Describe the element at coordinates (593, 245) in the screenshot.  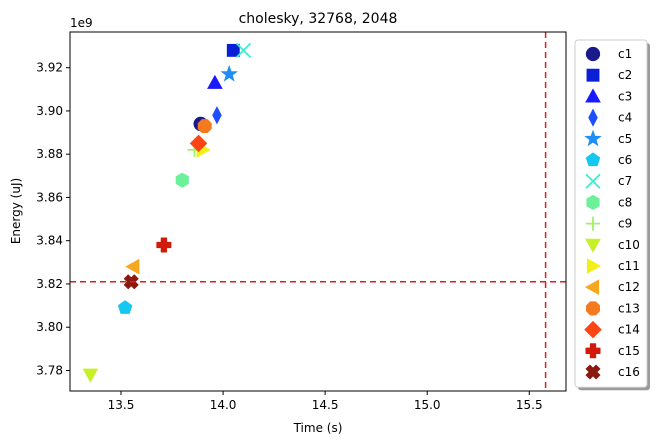
I see `legend-marker-c10` at that location.